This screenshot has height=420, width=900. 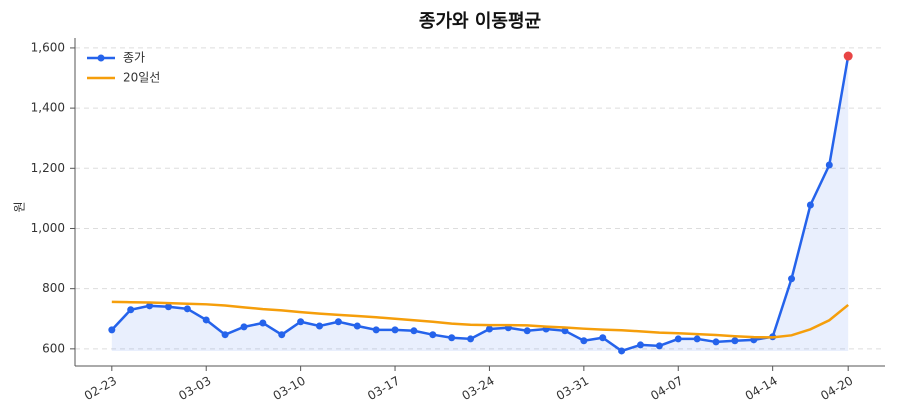 What do you see at coordinates (134, 58) in the screenshot?
I see `legend-label: 종가` at bounding box center [134, 58].